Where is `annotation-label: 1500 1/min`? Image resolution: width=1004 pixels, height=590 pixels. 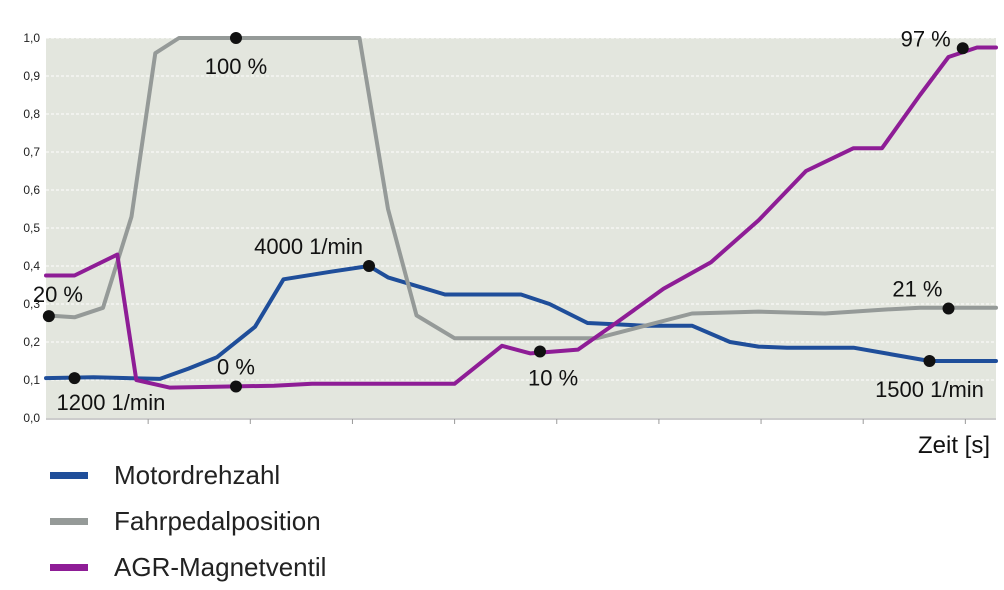 annotation-label: 1500 1/min is located at coordinates (929, 389).